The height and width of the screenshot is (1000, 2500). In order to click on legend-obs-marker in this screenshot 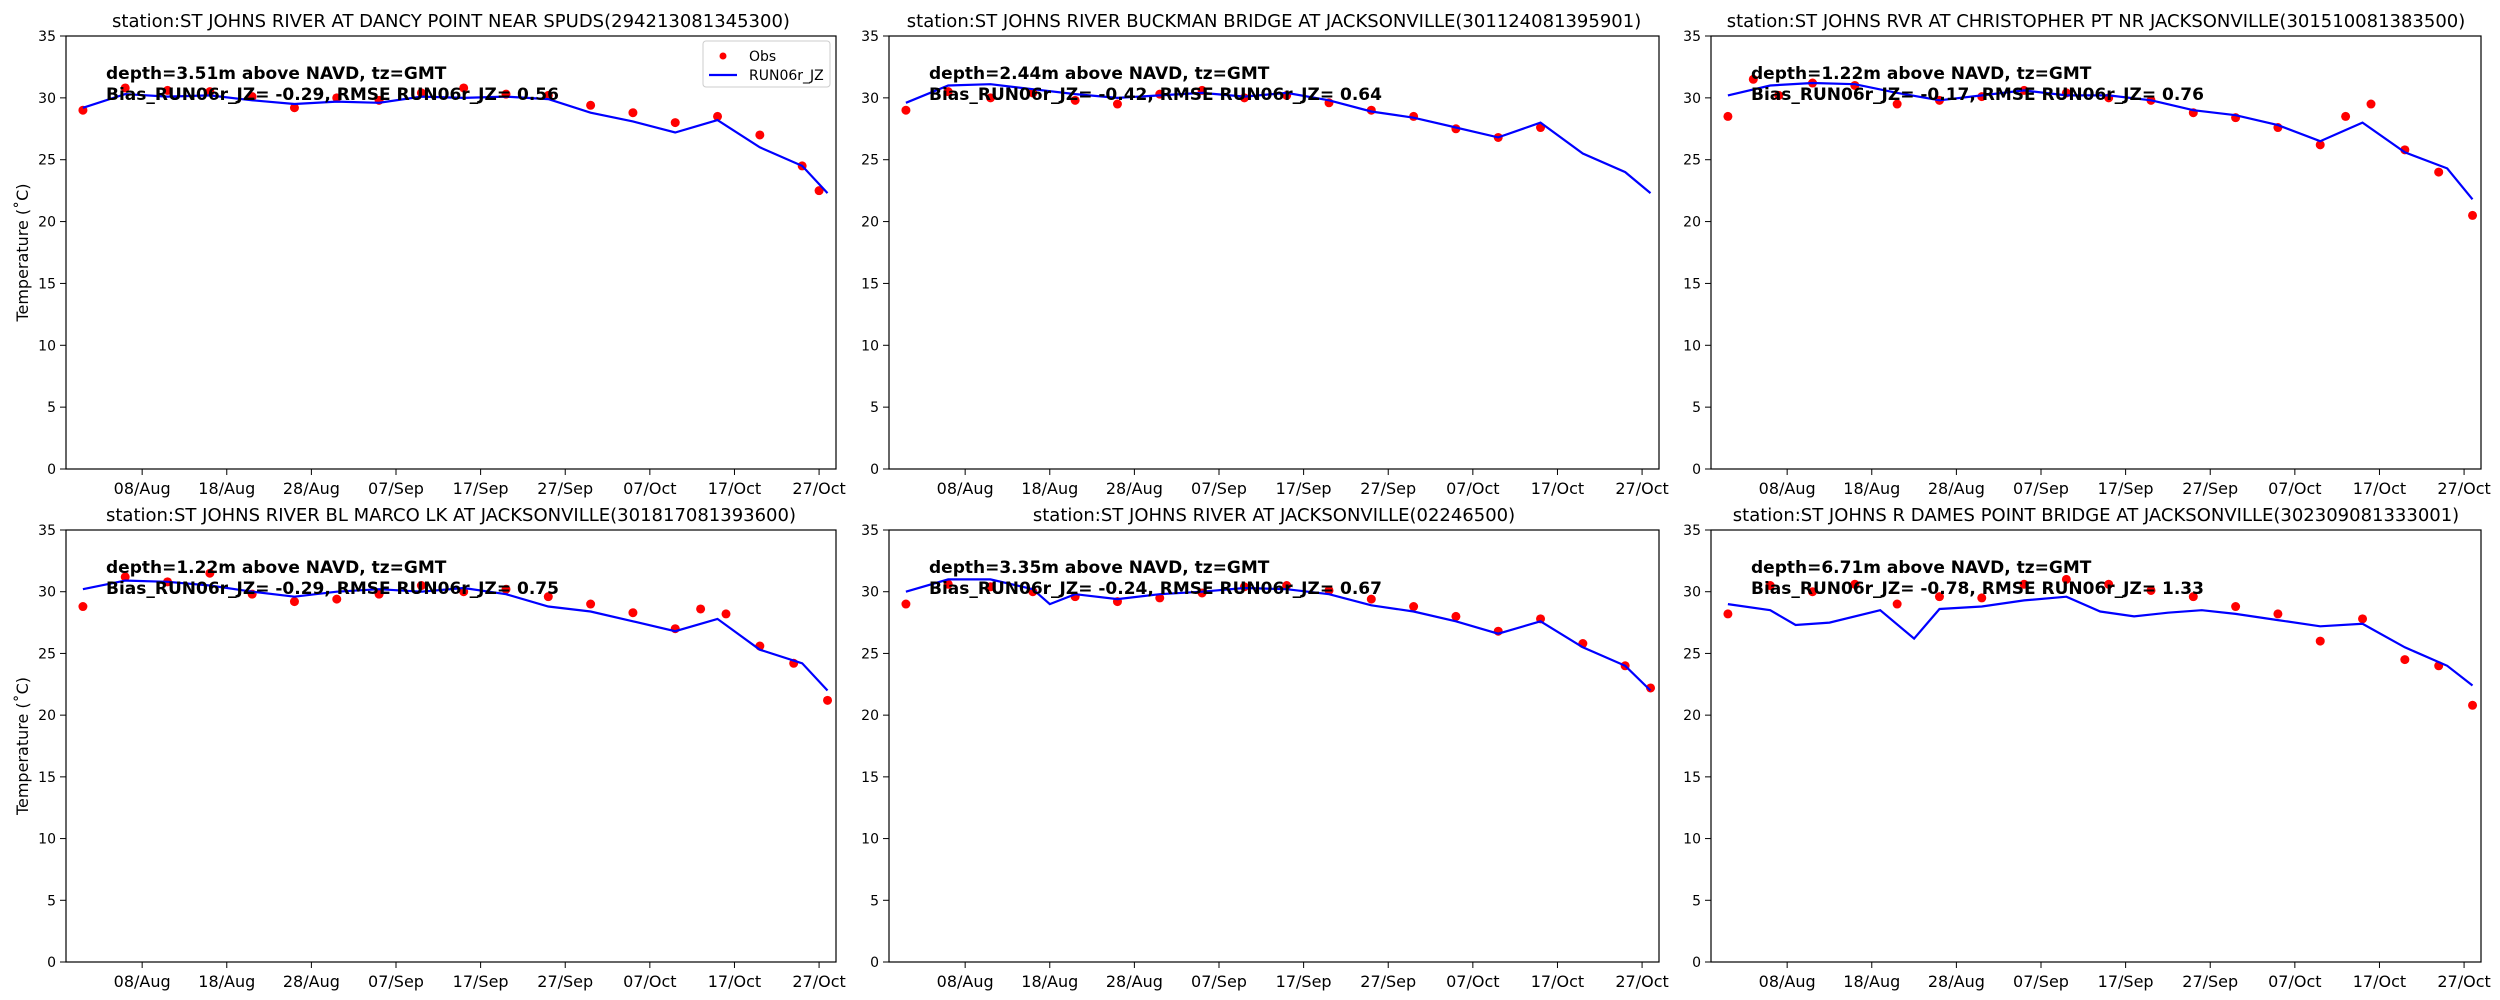, I will do `click(723, 56)`.